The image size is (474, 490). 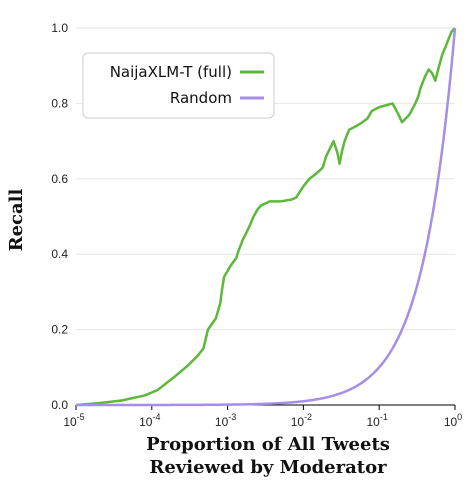 I want to click on y-tick-label: 0.0, so click(x=59, y=405).